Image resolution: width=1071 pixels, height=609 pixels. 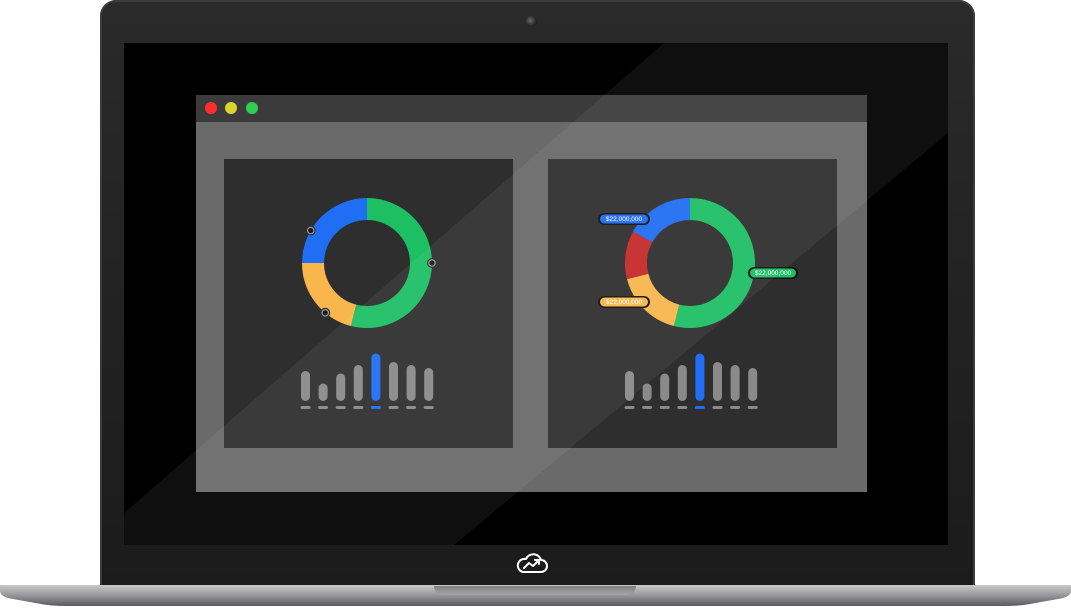 What do you see at coordinates (531, 108) in the screenshot?
I see `window-titlebar` at bounding box center [531, 108].